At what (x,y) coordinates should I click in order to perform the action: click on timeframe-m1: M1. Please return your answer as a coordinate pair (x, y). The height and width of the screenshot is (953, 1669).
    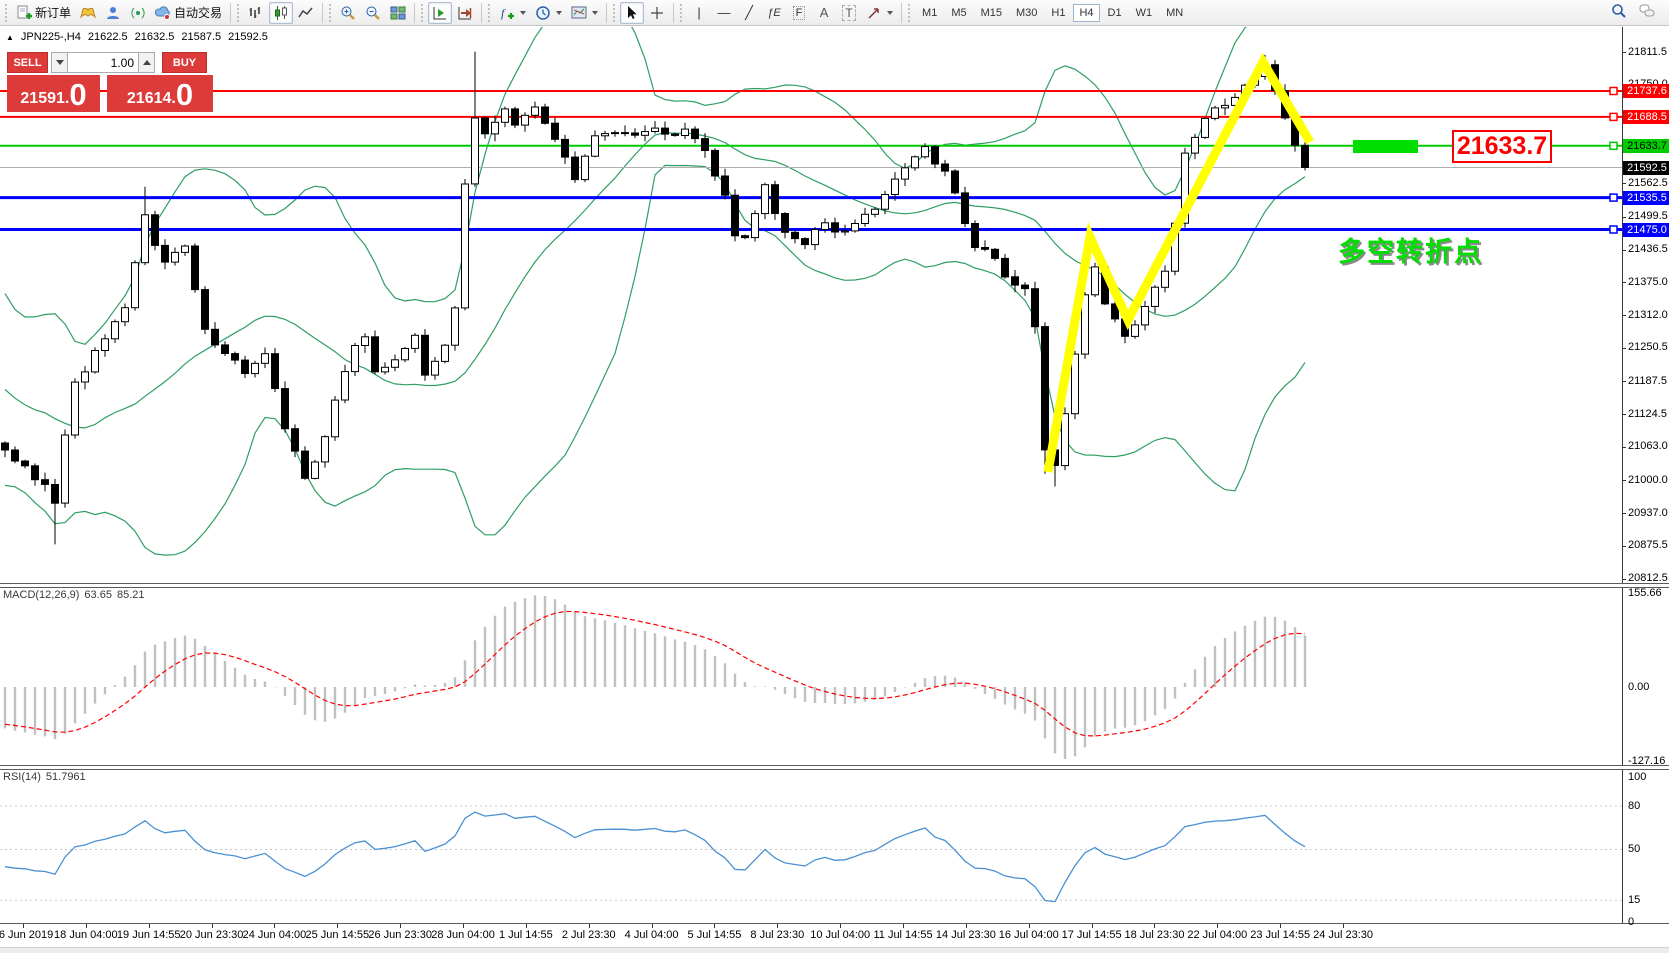
    Looking at the image, I should click on (930, 12).